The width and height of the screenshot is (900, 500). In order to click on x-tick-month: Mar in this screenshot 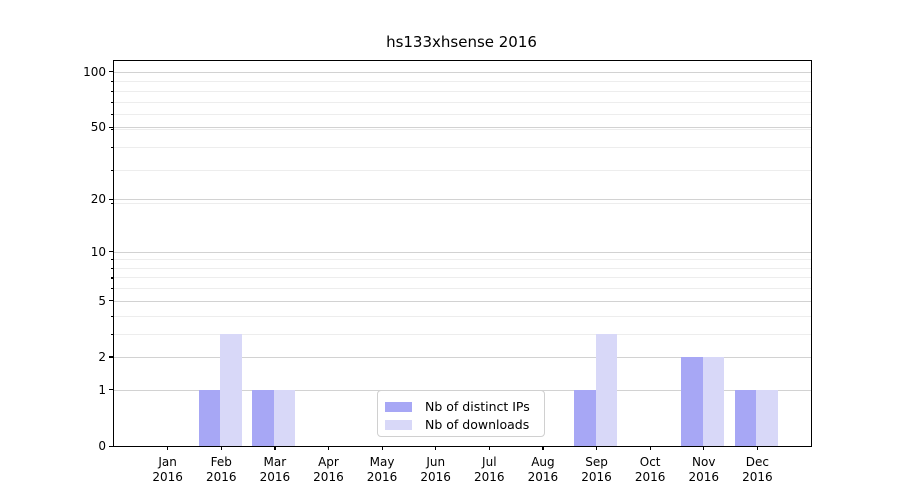, I will do `click(275, 462)`.